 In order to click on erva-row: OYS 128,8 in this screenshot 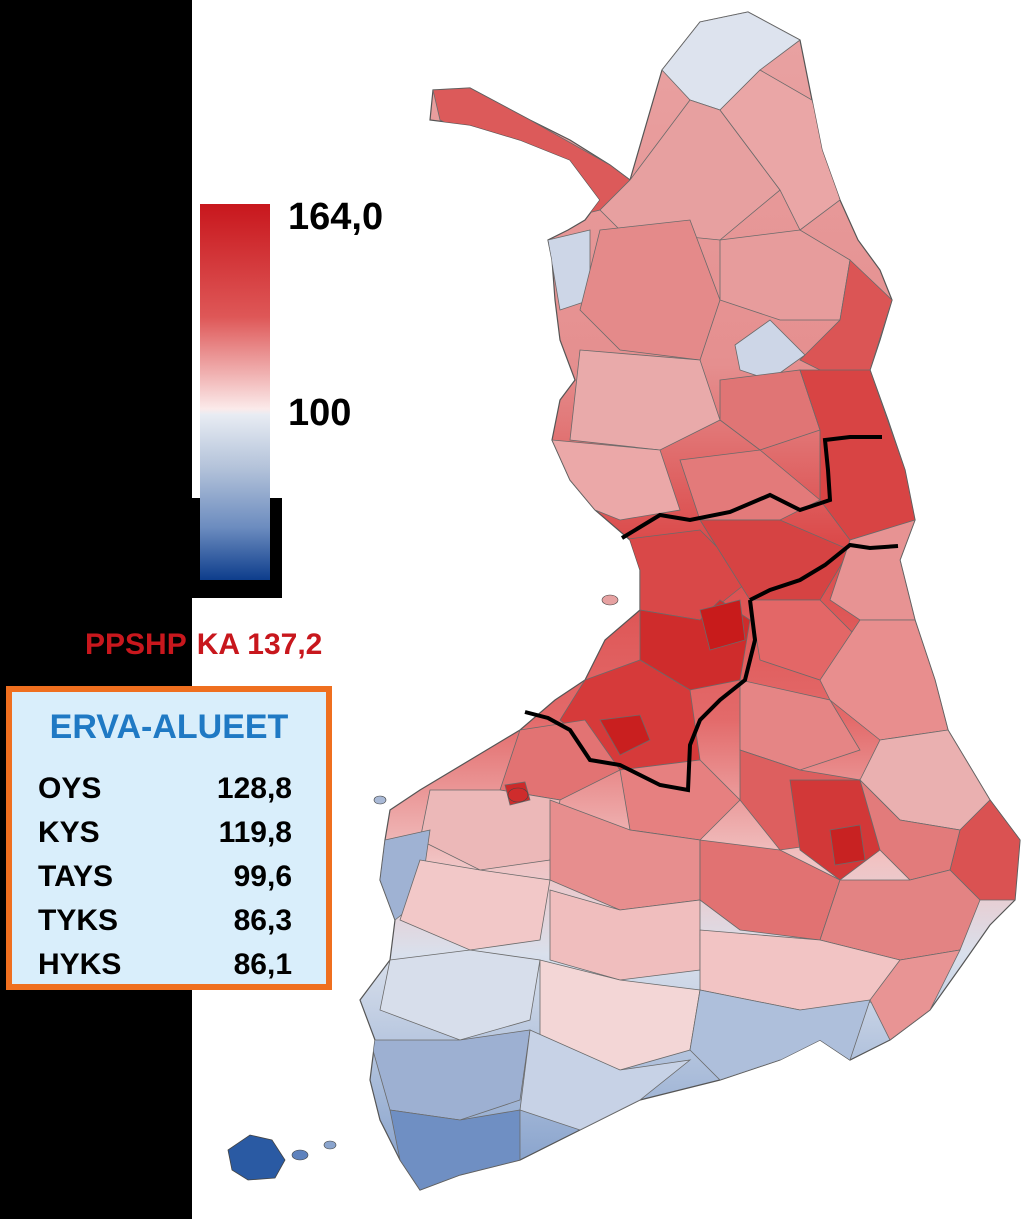, I will do `click(165, 794)`.